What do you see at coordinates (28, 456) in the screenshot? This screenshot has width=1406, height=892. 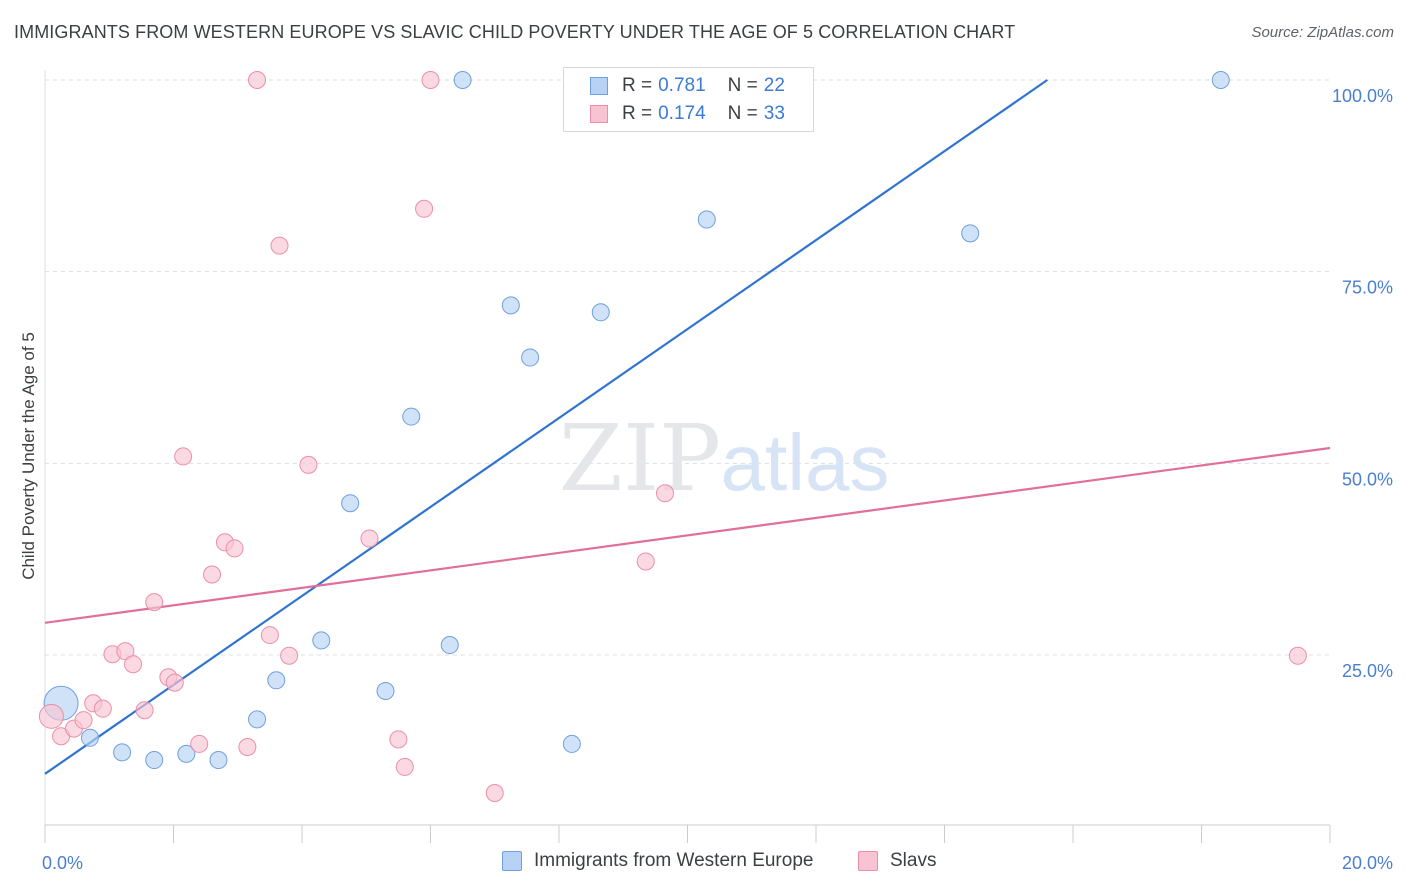 I see `y-axis-label: Child Poverty Under the Age of 5` at bounding box center [28, 456].